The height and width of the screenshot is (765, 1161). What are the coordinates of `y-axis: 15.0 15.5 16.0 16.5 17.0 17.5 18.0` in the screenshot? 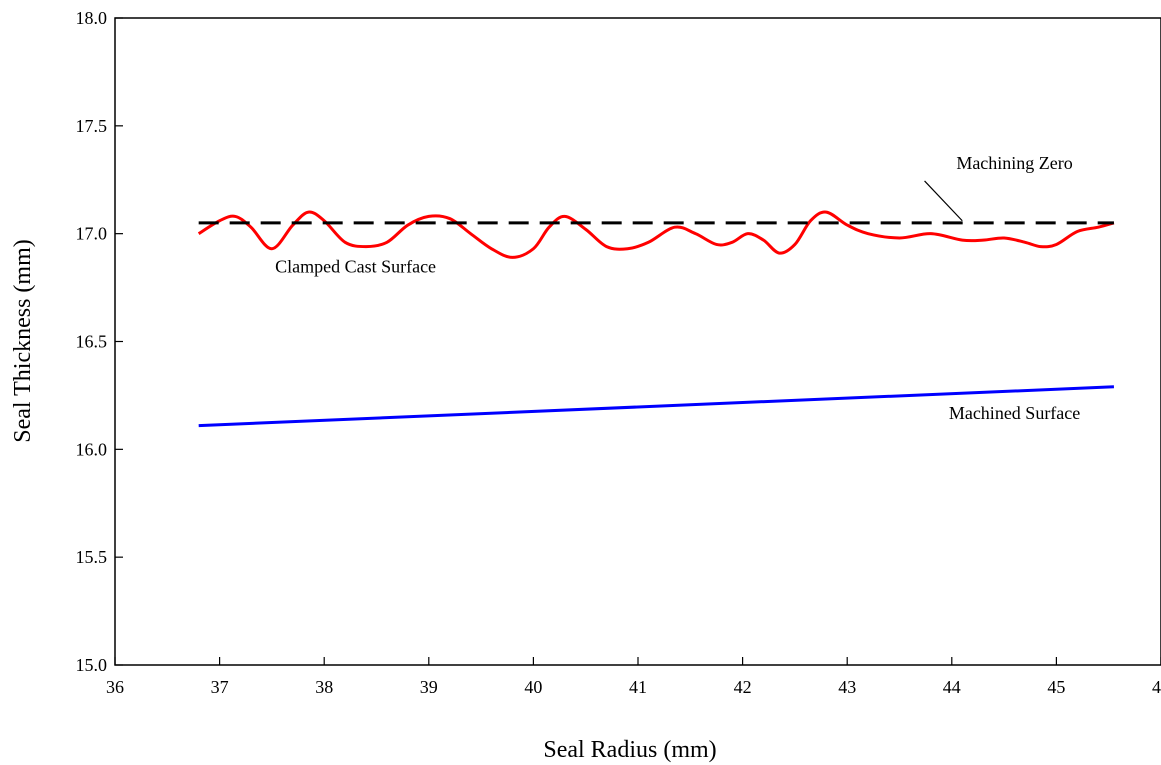 It's located at (99, 341).